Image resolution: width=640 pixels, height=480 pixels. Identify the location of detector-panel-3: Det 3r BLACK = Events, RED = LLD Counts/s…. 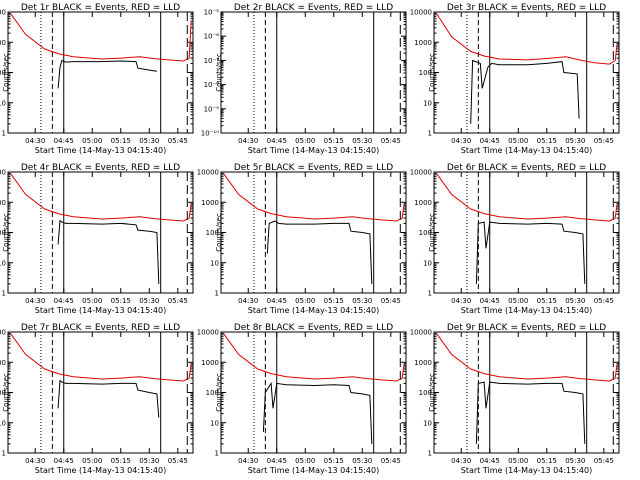
(515, 79).